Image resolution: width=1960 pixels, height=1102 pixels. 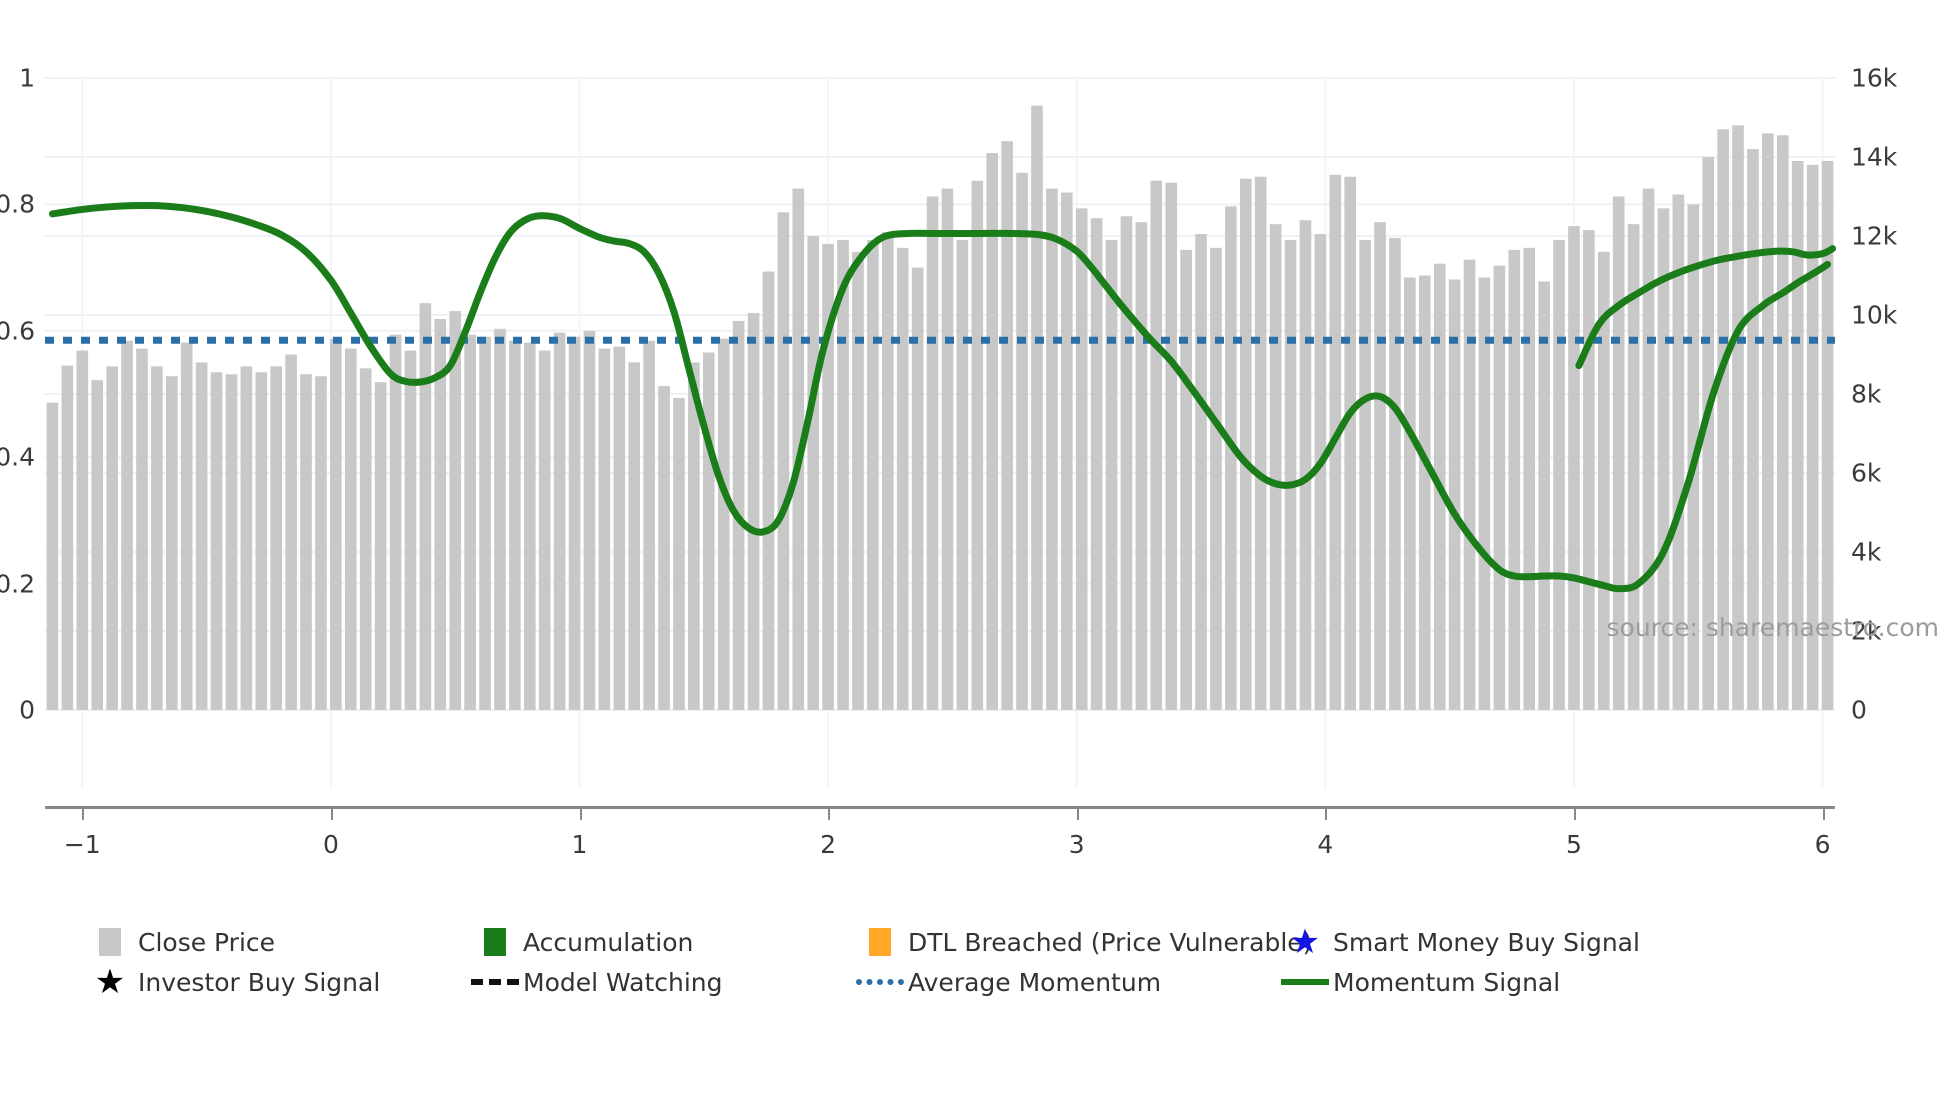 I want to click on legend-entry-average-momentum: Average Momentum, so click(x=1068, y=982).